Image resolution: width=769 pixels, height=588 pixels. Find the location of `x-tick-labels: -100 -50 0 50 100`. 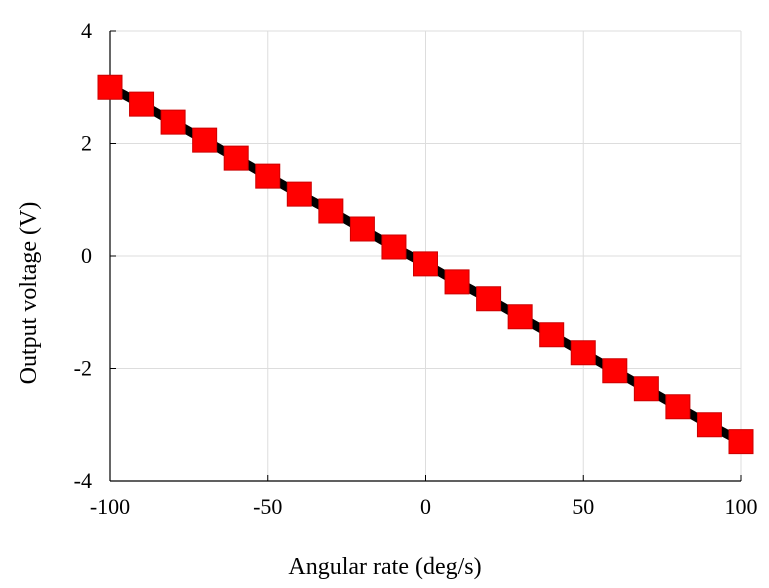

x-tick-labels: -100 -50 0 50 100 is located at coordinates (424, 506).